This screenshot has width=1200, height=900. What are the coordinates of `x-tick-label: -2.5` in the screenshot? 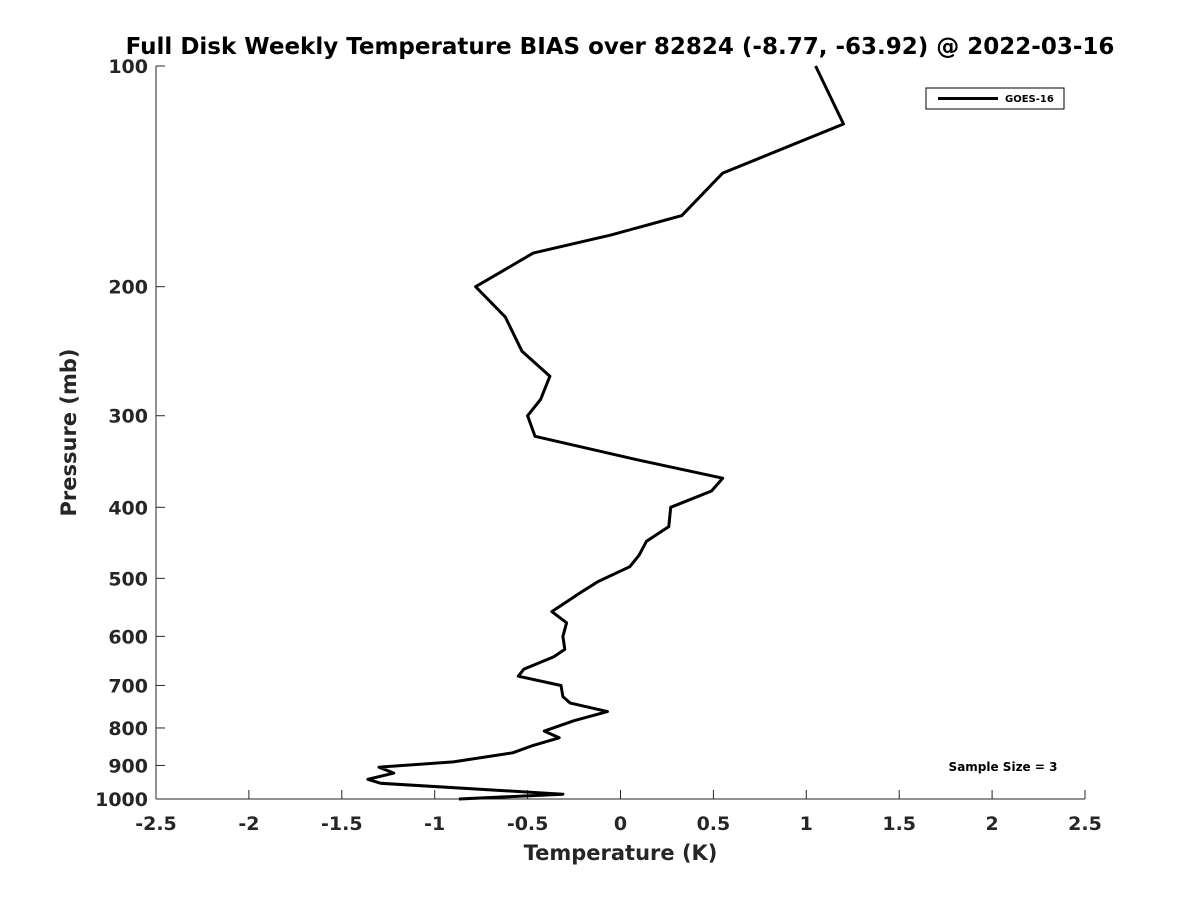 It's located at (156, 824).